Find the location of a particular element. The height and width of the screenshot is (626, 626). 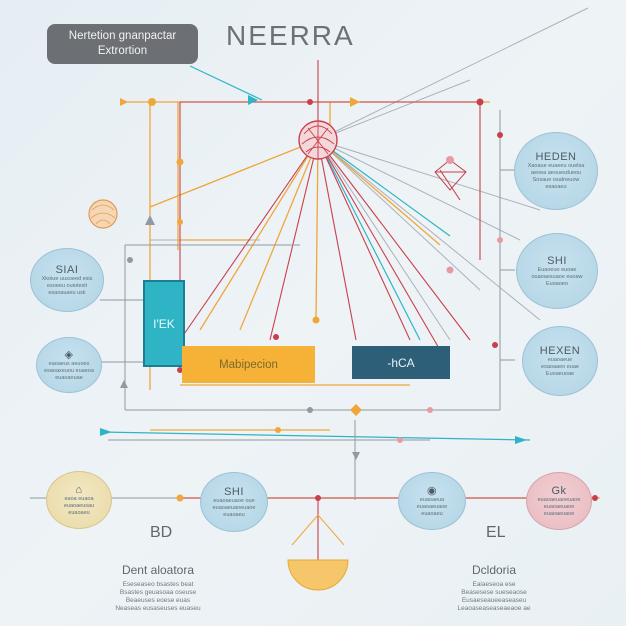

bottom-node-3-line-2: euaoaeuaoe is located at coordinates (432, 507).